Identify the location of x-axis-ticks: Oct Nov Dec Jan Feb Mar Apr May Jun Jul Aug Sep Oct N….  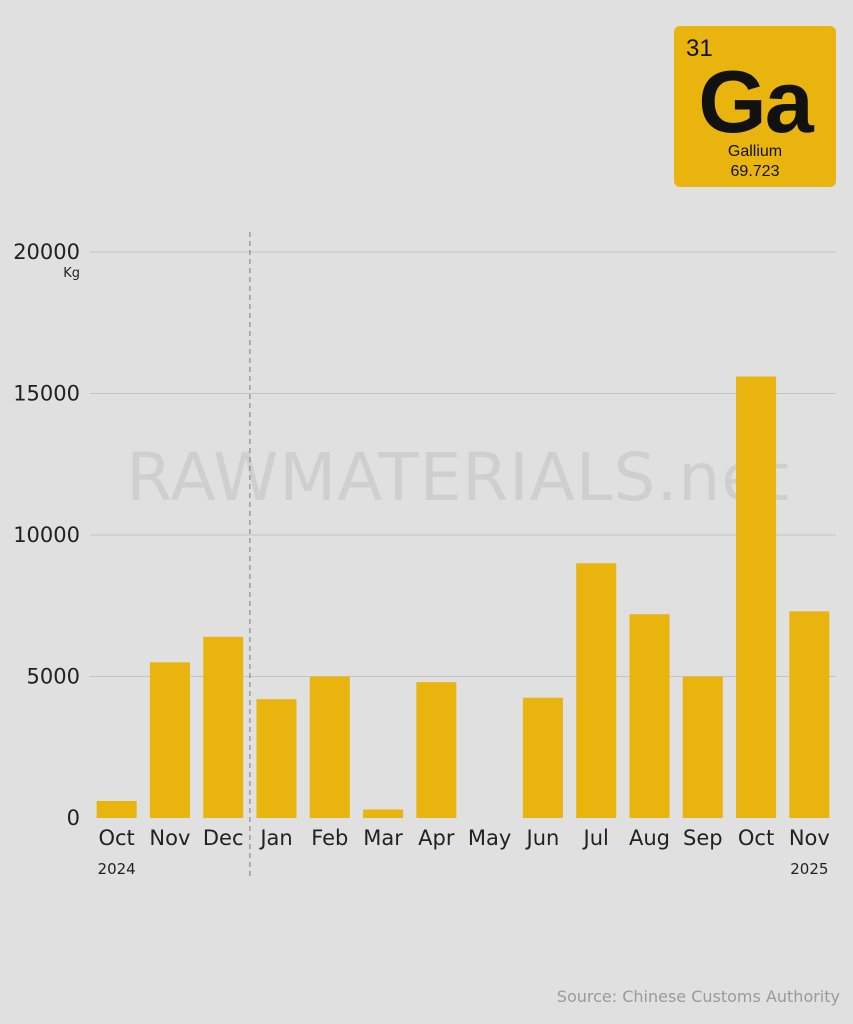
(463, 838).